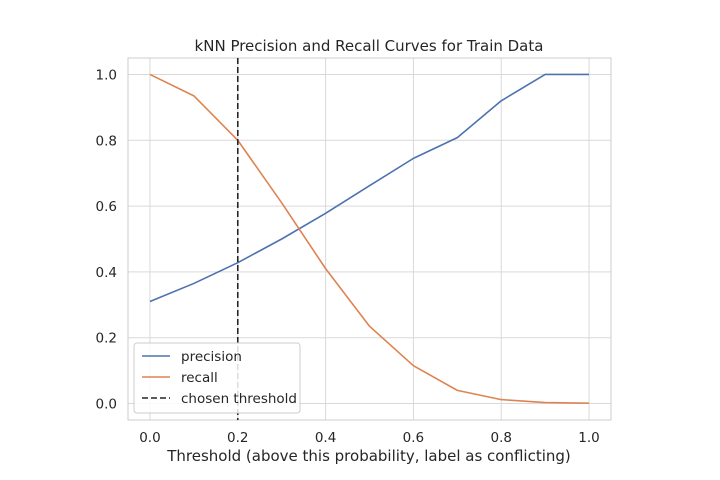 This screenshot has width=720, height=480. I want to click on x-tick-label: 0.0, so click(149, 438).